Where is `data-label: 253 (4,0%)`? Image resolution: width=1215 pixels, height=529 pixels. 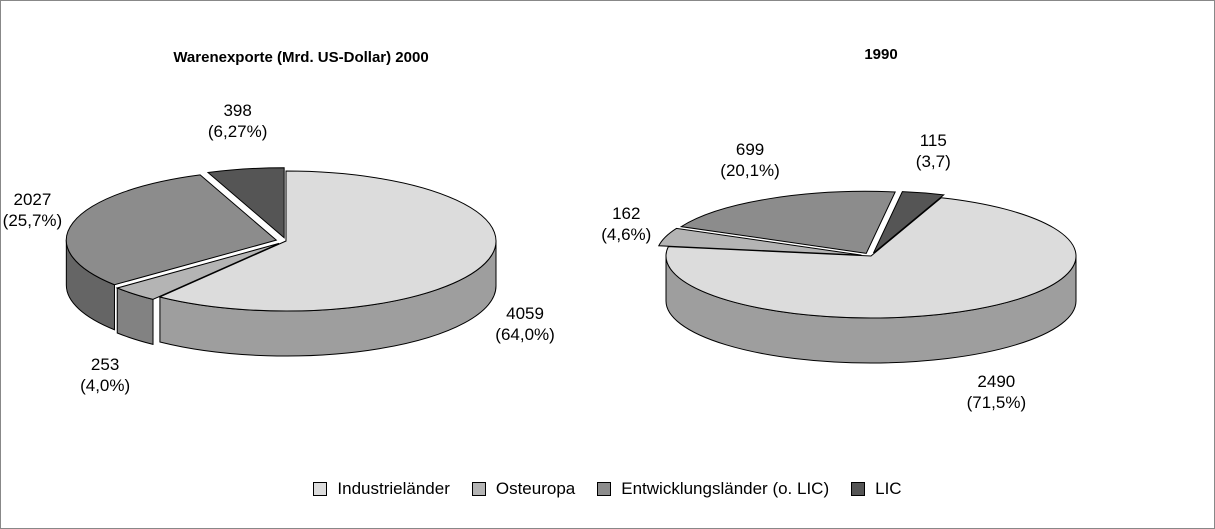
data-label: 253 (4,0%) is located at coordinates (105, 374).